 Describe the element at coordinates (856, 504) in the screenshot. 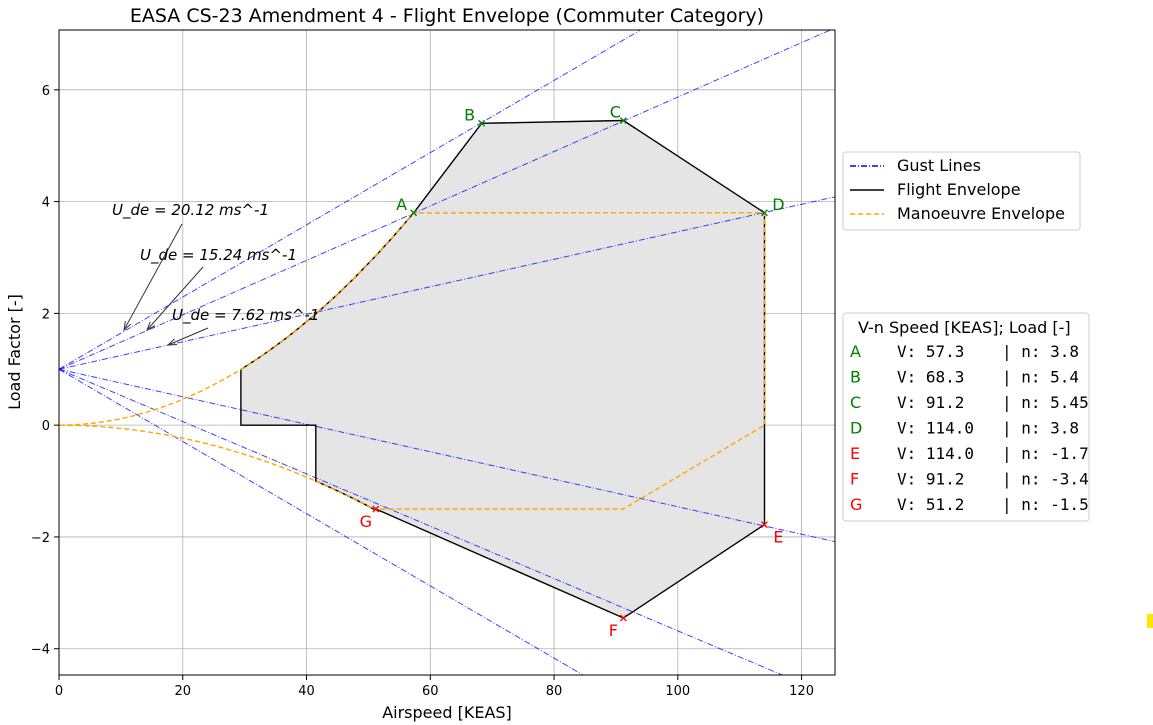

I see `table-point-label: G` at that location.